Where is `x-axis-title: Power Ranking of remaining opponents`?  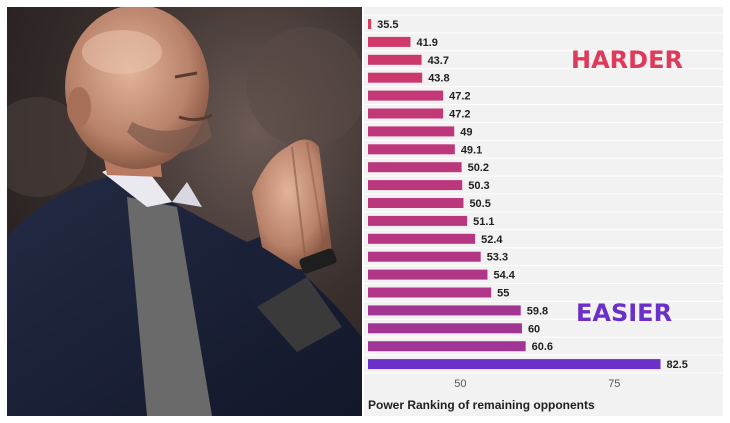 x-axis-title: Power Ranking of remaining opponents is located at coordinates (481, 405).